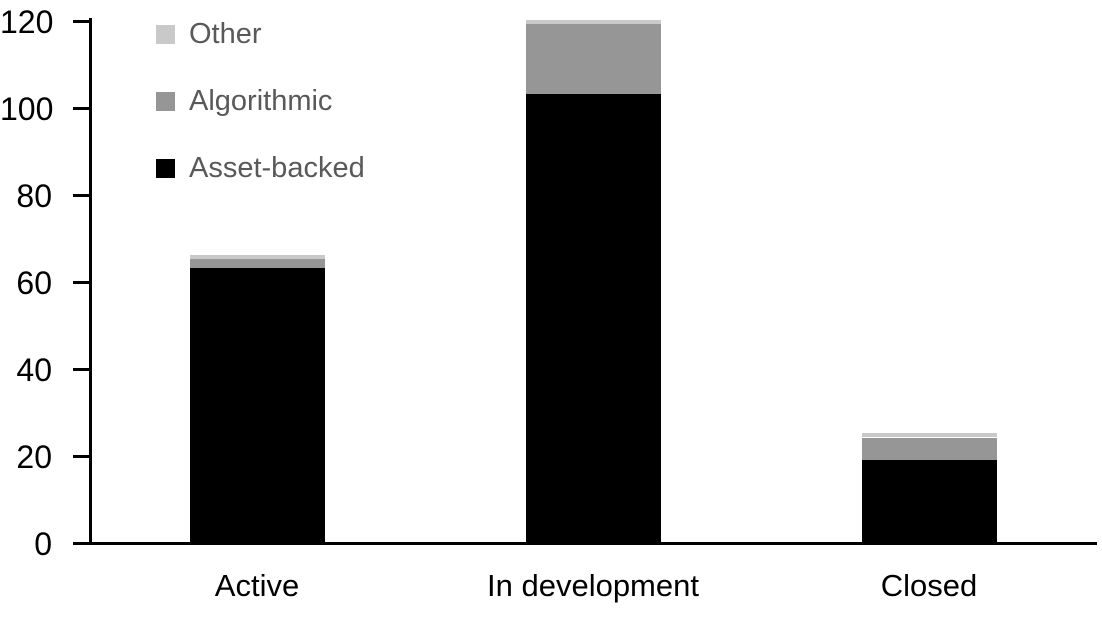 The height and width of the screenshot is (618, 1102). What do you see at coordinates (593, 585) in the screenshot?
I see `x-axis-label-in-development: In development` at bounding box center [593, 585].